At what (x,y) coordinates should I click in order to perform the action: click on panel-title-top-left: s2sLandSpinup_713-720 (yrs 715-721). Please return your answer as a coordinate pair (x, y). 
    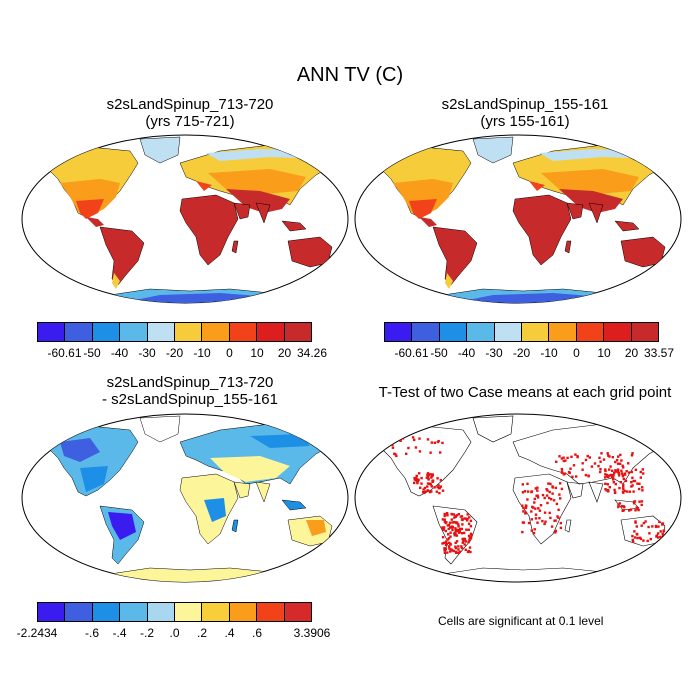
    Looking at the image, I should click on (190, 113).